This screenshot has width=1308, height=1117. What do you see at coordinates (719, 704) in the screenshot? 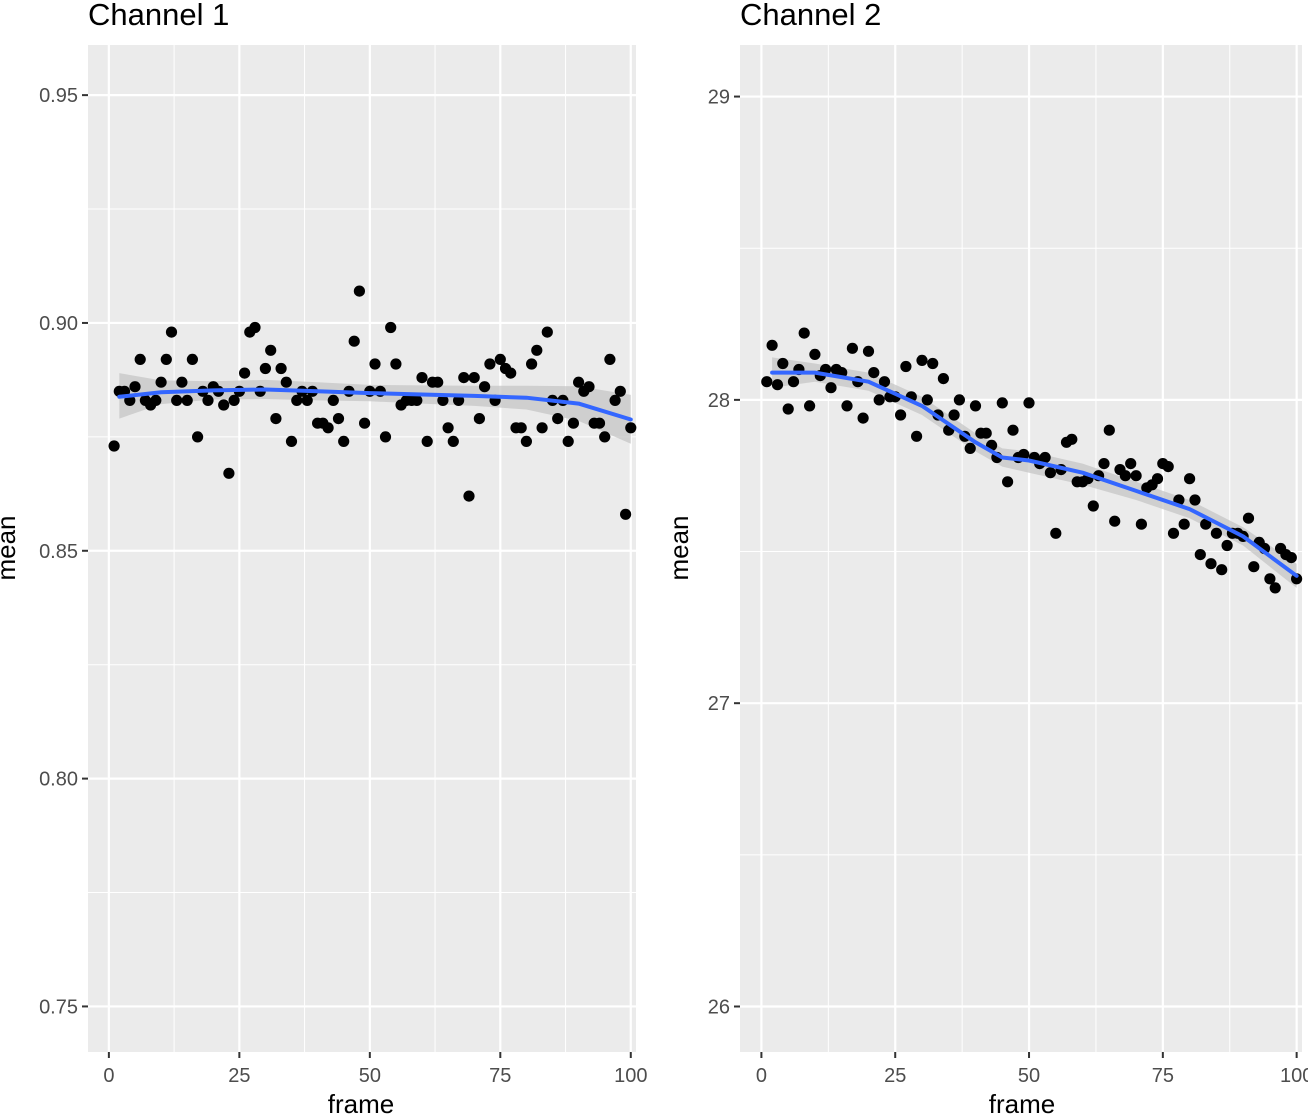
I see `y-tick-label: 27` at bounding box center [719, 704].